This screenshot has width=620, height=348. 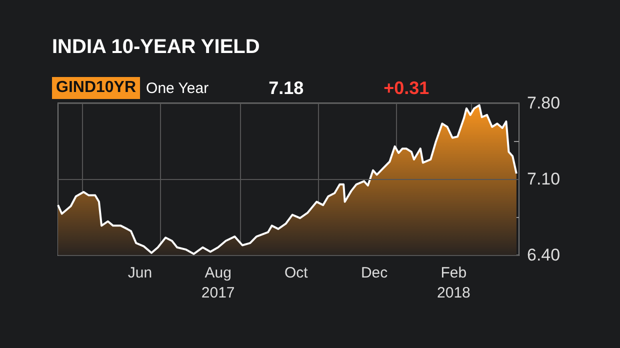 What do you see at coordinates (218, 283) in the screenshot?
I see `x-tick-label: Aug 2017` at bounding box center [218, 283].